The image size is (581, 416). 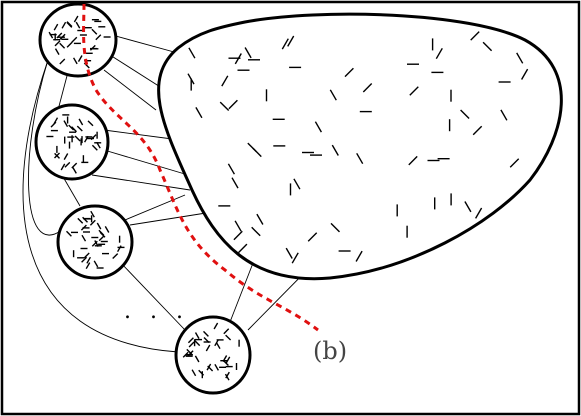 I want to click on edge-a2, so click(x=137, y=72).